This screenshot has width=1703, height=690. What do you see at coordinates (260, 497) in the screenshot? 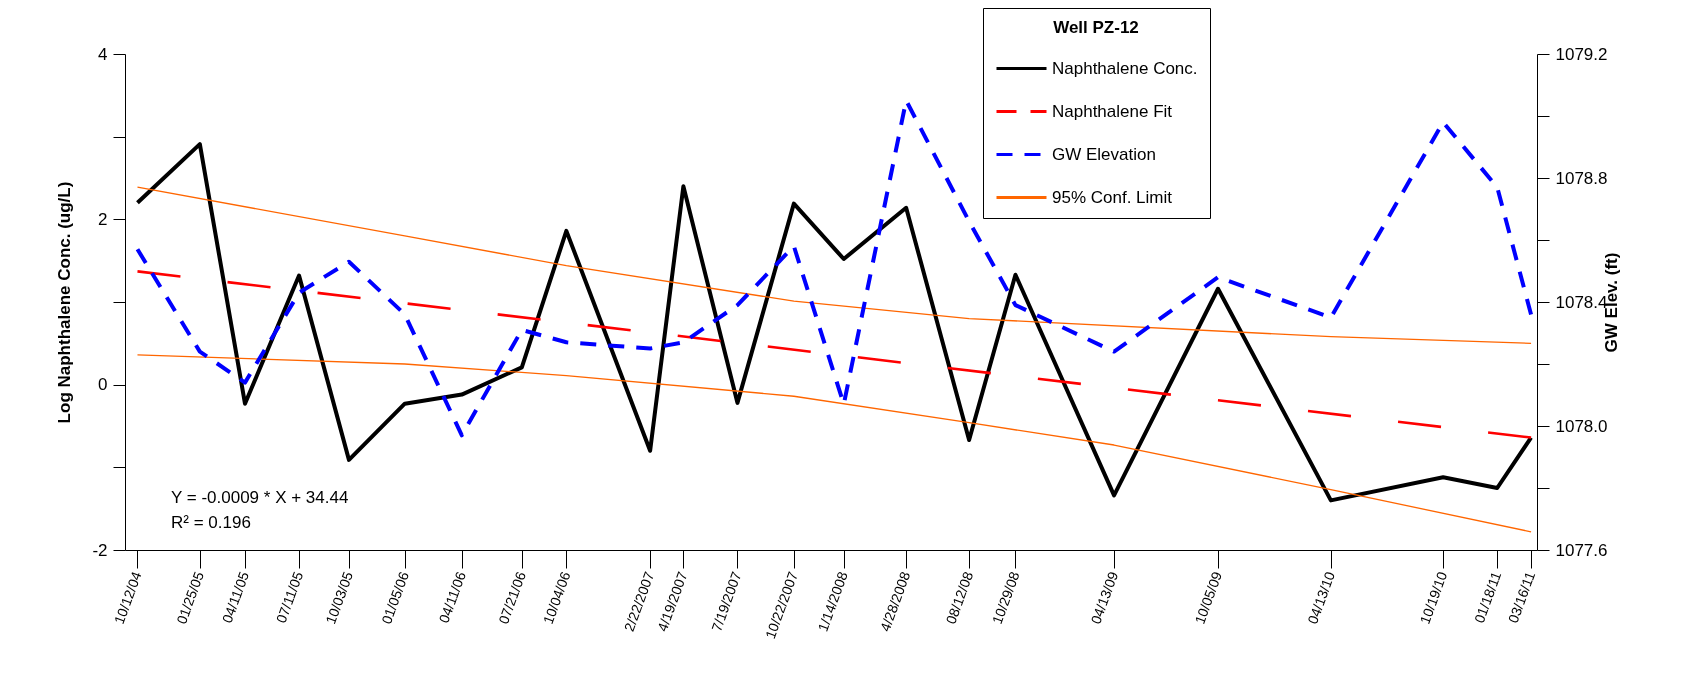
I see `annotation: Y = -0.0009 * X + 34.44` at bounding box center [260, 497].